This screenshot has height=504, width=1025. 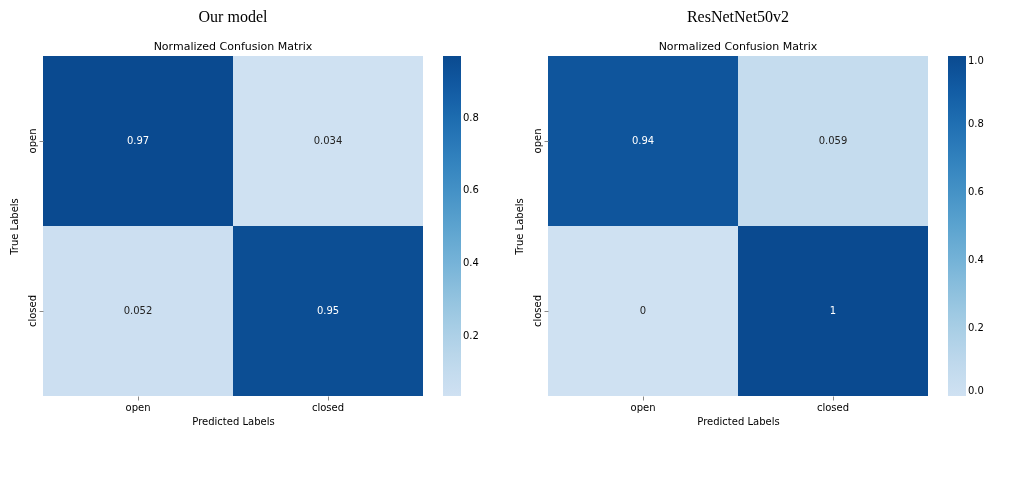 What do you see at coordinates (643, 310) in the screenshot?
I see `data-label: 0` at bounding box center [643, 310].